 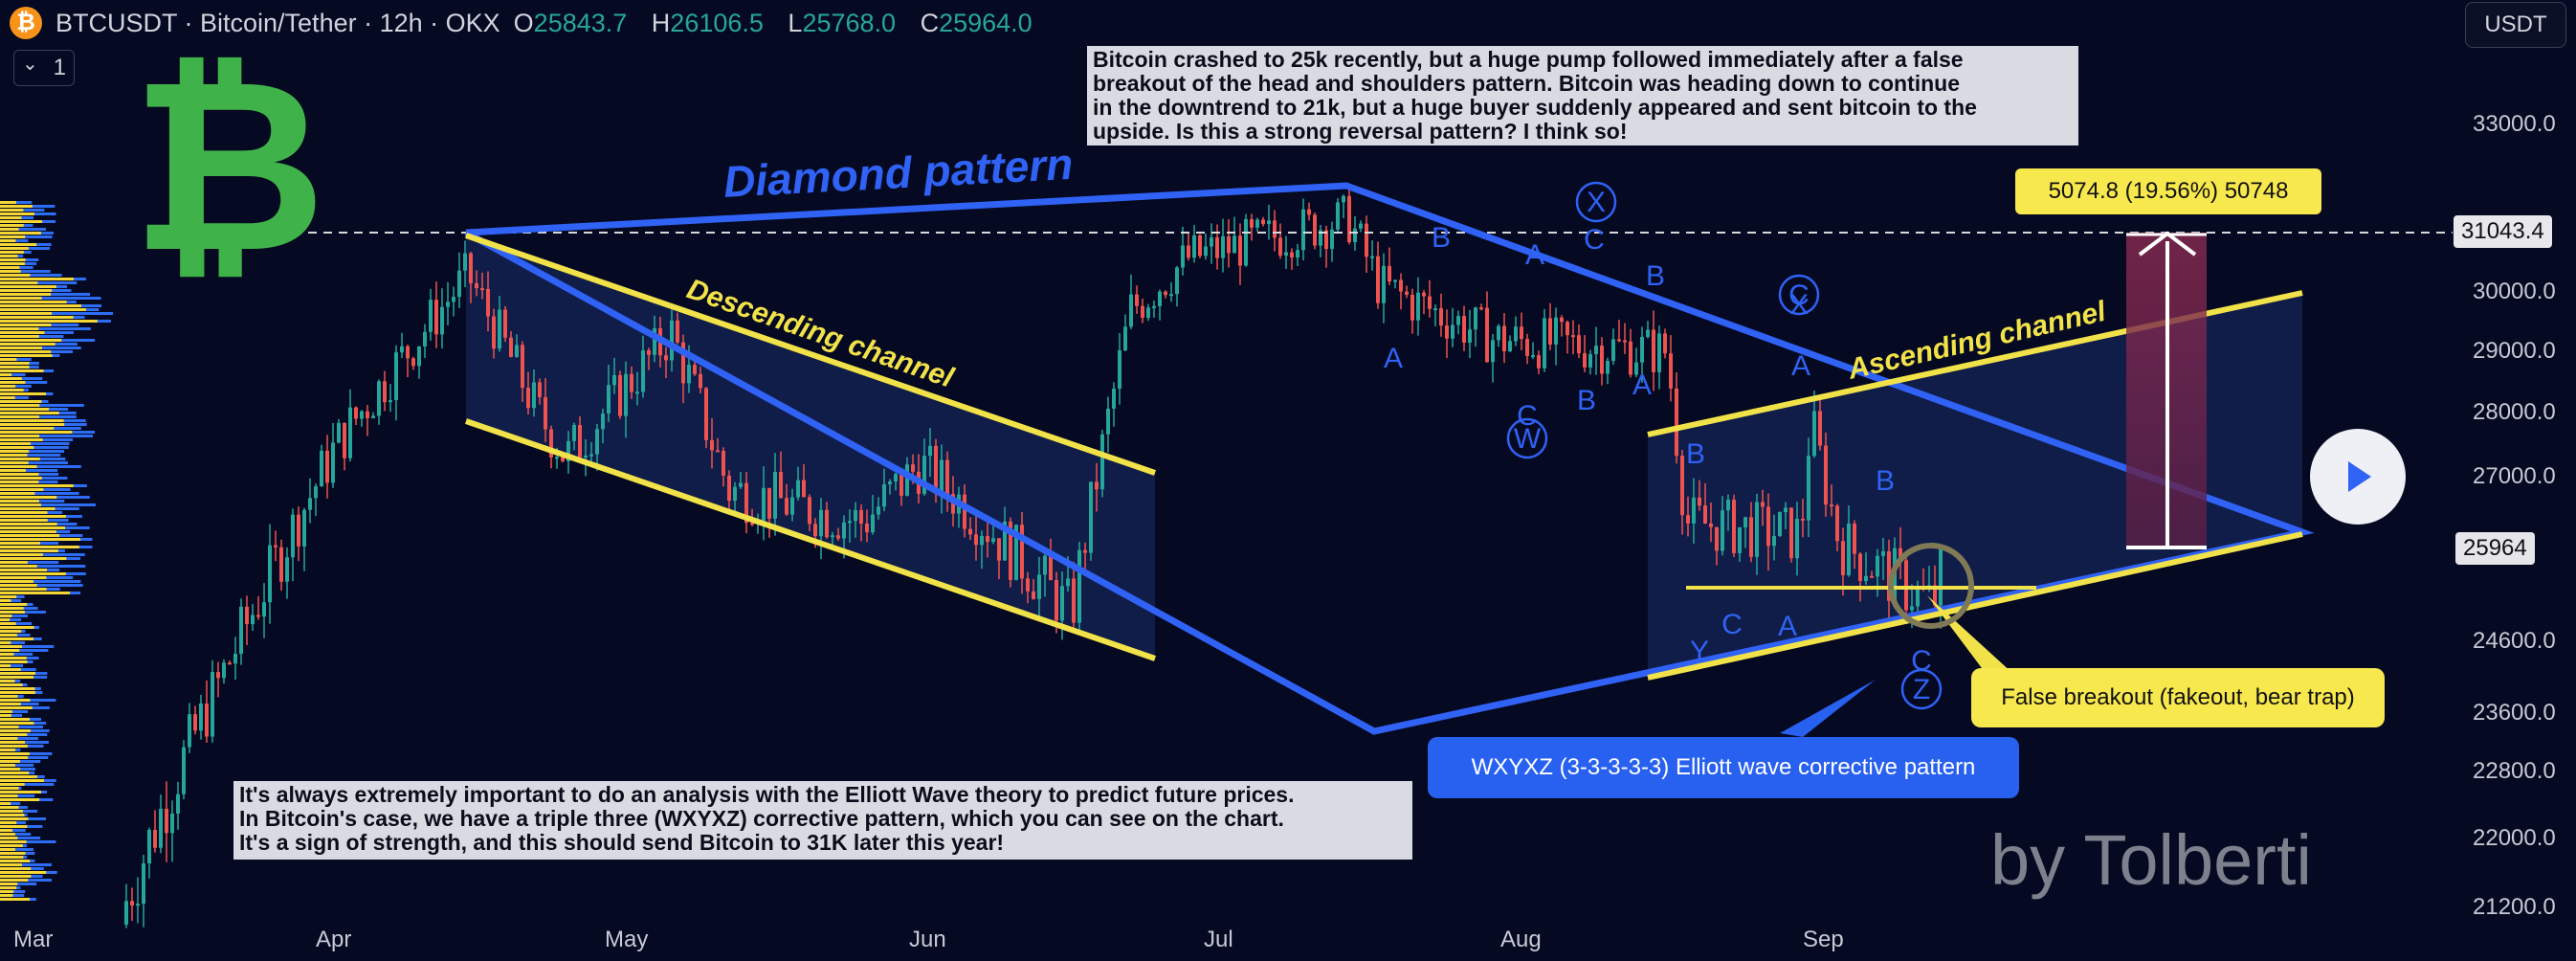 What do you see at coordinates (2515, 25) in the screenshot?
I see `currency-button: USDT` at bounding box center [2515, 25].